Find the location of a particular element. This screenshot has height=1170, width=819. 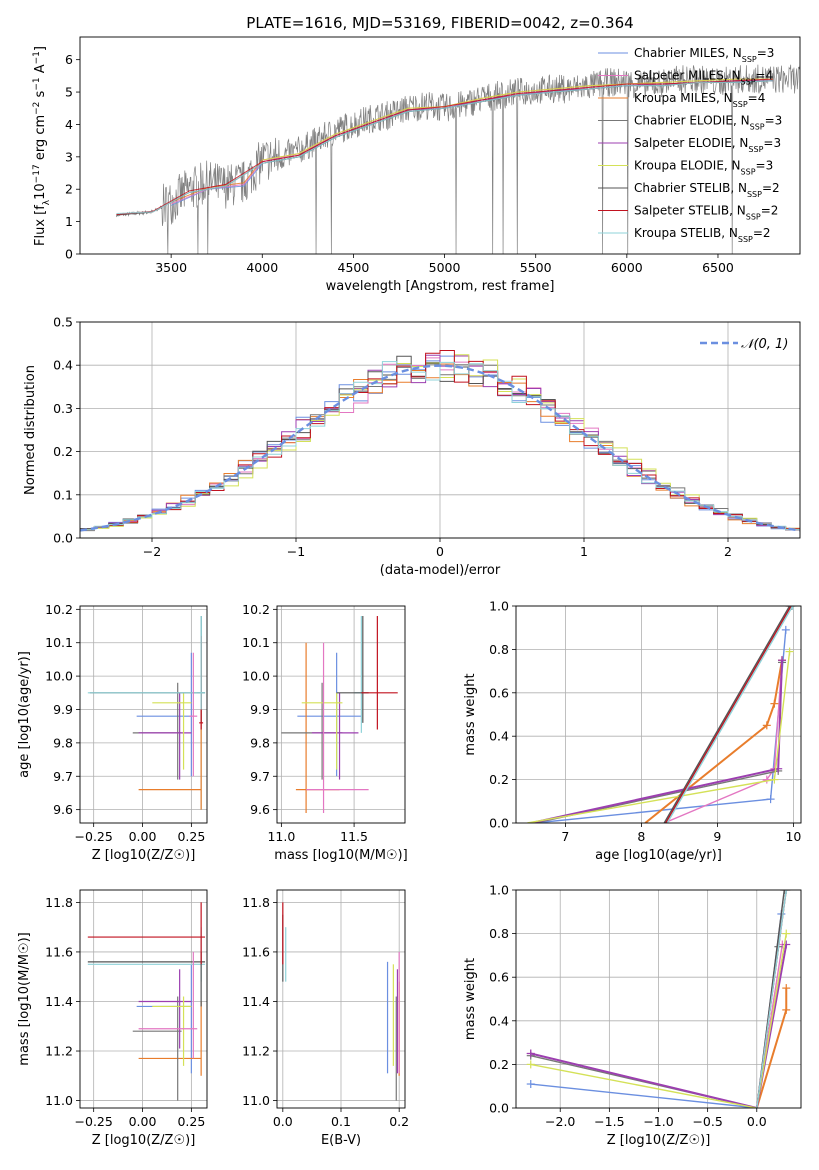

x-tick-label: −1.5 is located at coordinates (609, 1121).